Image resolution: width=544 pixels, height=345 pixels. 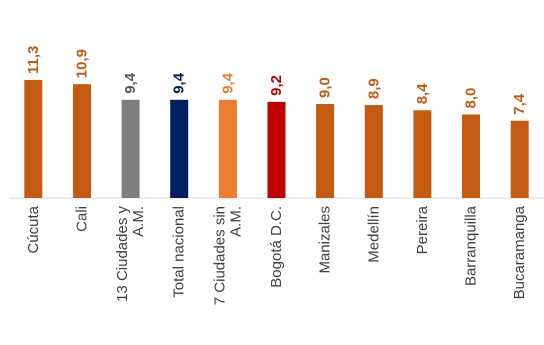 What do you see at coordinates (422, 229) in the screenshot?
I see `category-tick-label: Pereira` at bounding box center [422, 229].